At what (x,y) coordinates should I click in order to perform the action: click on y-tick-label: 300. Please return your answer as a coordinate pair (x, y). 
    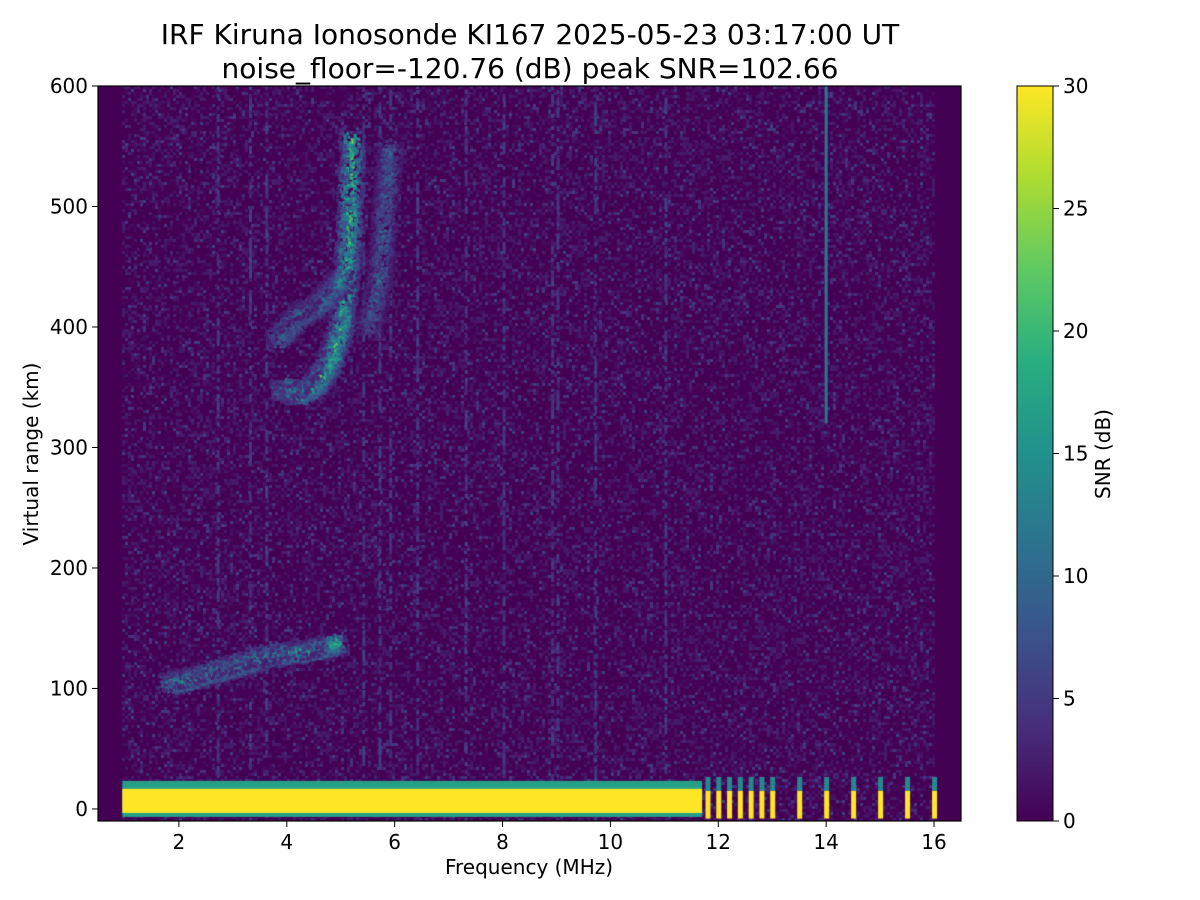
    Looking at the image, I should click on (69, 447).